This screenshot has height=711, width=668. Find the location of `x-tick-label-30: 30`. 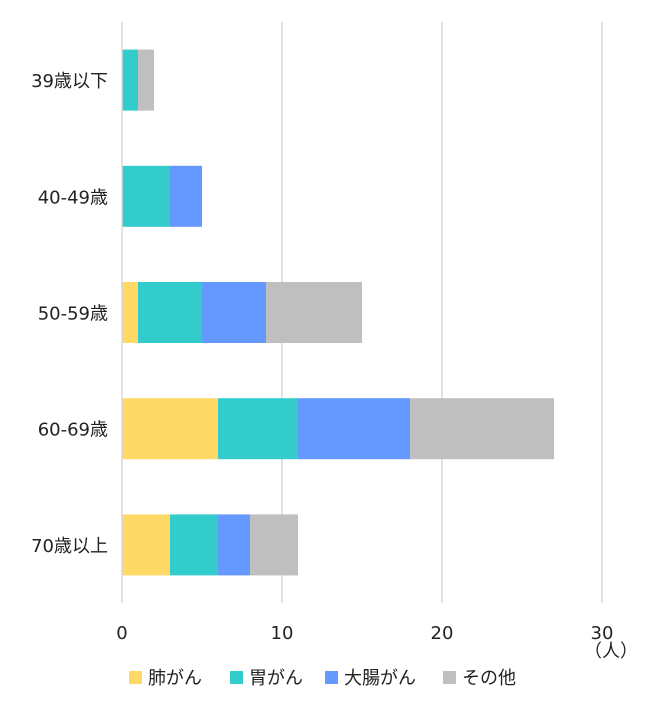

x-tick-label-30: 30 is located at coordinates (602, 633).